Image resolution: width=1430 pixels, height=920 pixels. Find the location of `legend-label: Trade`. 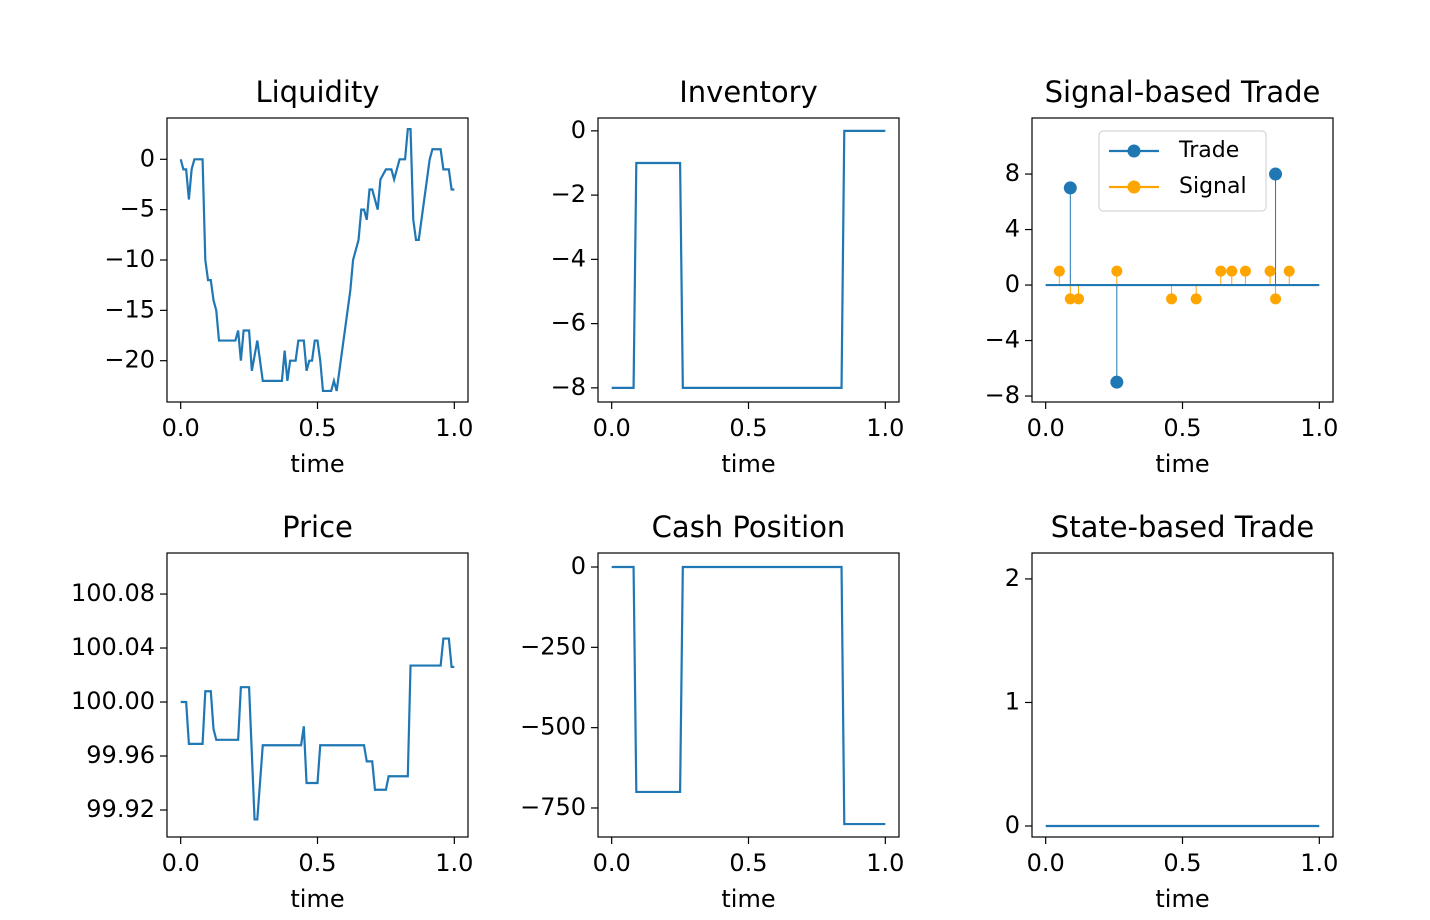

legend-label: Trade is located at coordinates (1208, 150).